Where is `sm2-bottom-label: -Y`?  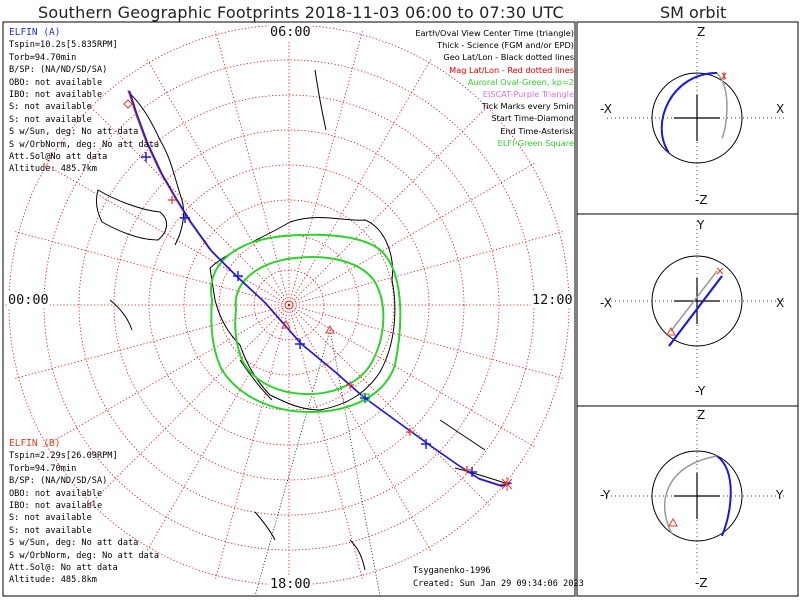 sm2-bottom-label: -Y is located at coordinates (700, 391).